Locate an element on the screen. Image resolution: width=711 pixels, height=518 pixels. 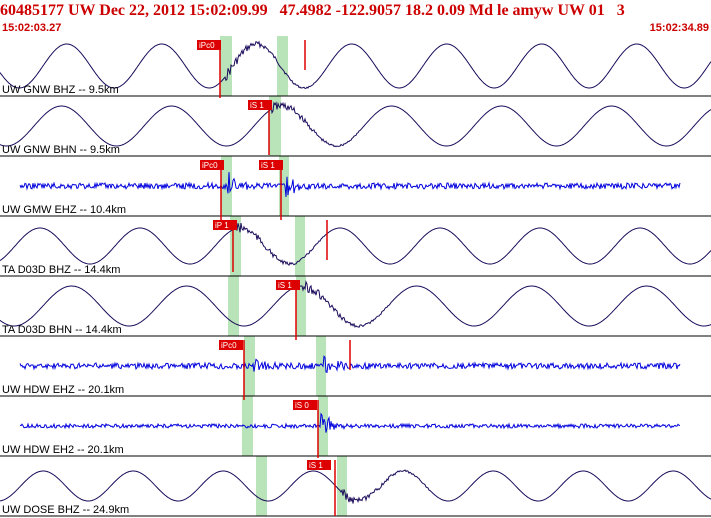
start-time-label: 15:02:03.27 is located at coordinates (32, 28).